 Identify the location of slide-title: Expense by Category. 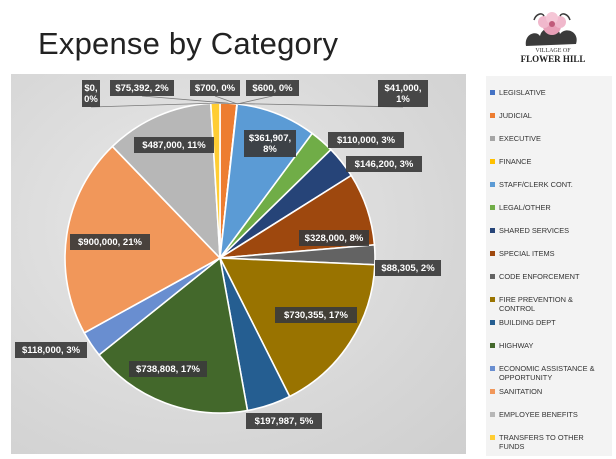
(188, 43).